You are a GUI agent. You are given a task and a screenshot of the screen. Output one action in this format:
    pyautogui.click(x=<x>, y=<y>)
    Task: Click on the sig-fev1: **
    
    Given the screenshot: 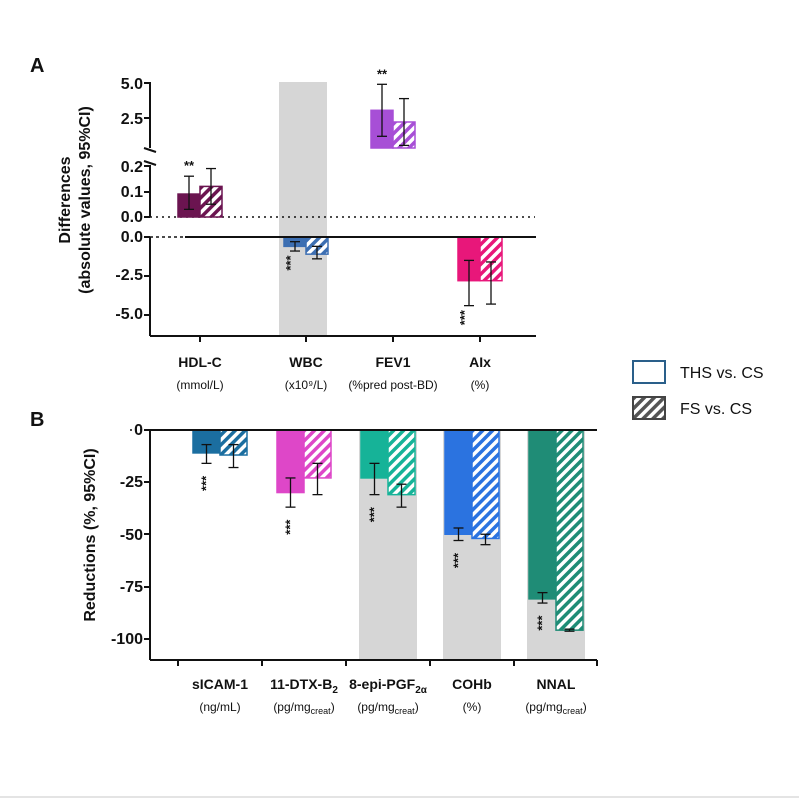 What is the action you would take?
    pyautogui.click(x=382, y=73)
    